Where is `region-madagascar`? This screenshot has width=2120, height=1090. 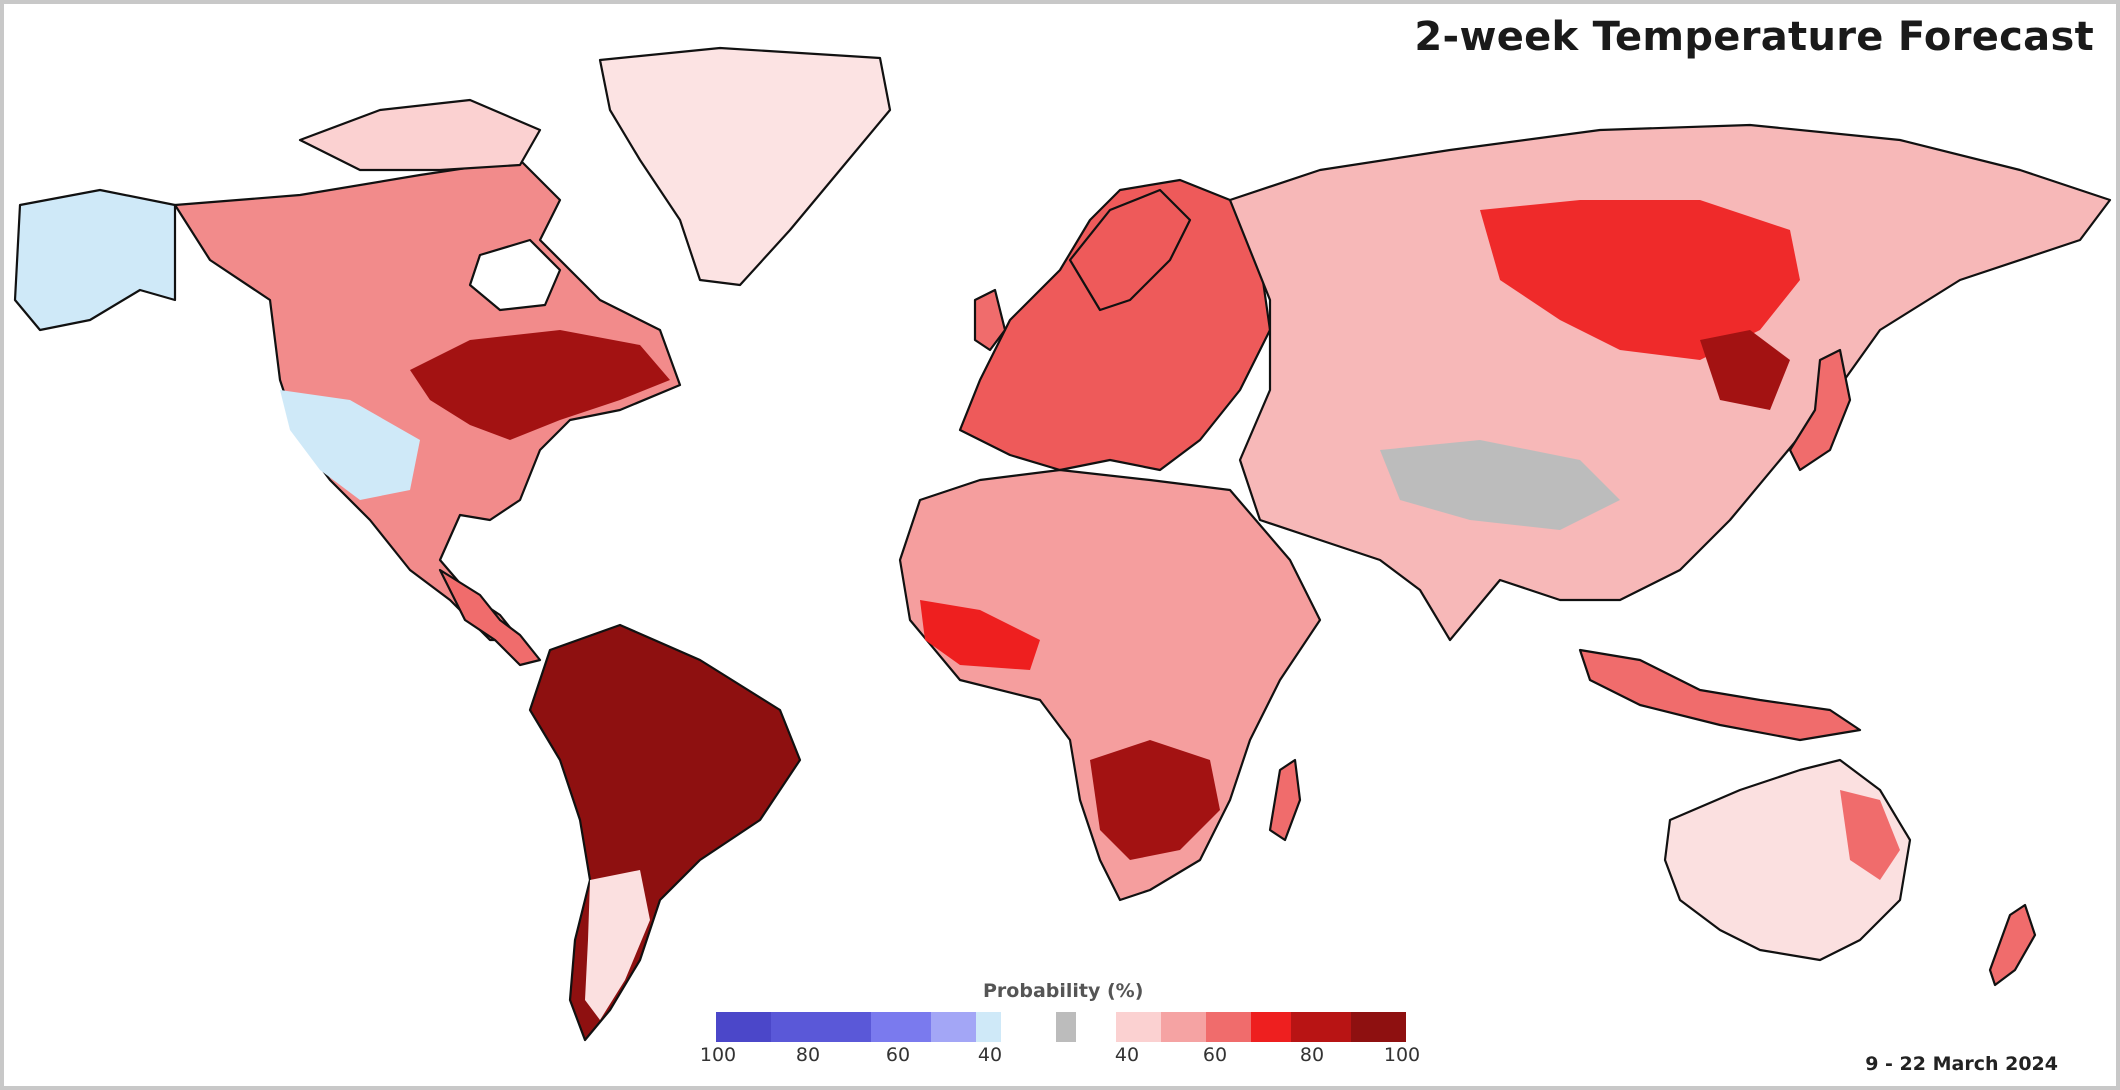 region-madagascar is located at coordinates (1285, 800).